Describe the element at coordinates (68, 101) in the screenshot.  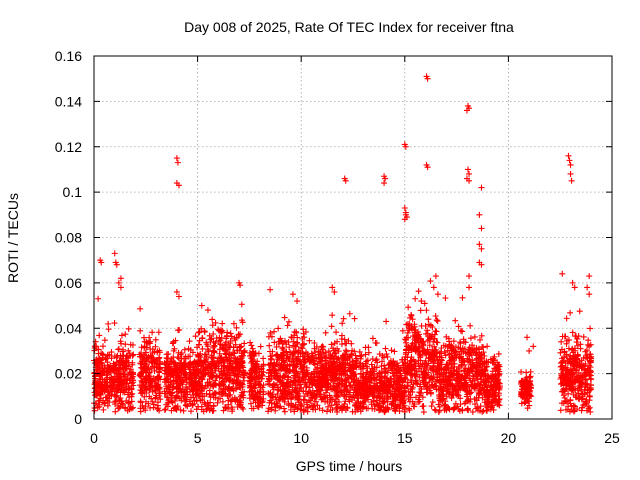
I see `y-tick-label: 0.14` at that location.